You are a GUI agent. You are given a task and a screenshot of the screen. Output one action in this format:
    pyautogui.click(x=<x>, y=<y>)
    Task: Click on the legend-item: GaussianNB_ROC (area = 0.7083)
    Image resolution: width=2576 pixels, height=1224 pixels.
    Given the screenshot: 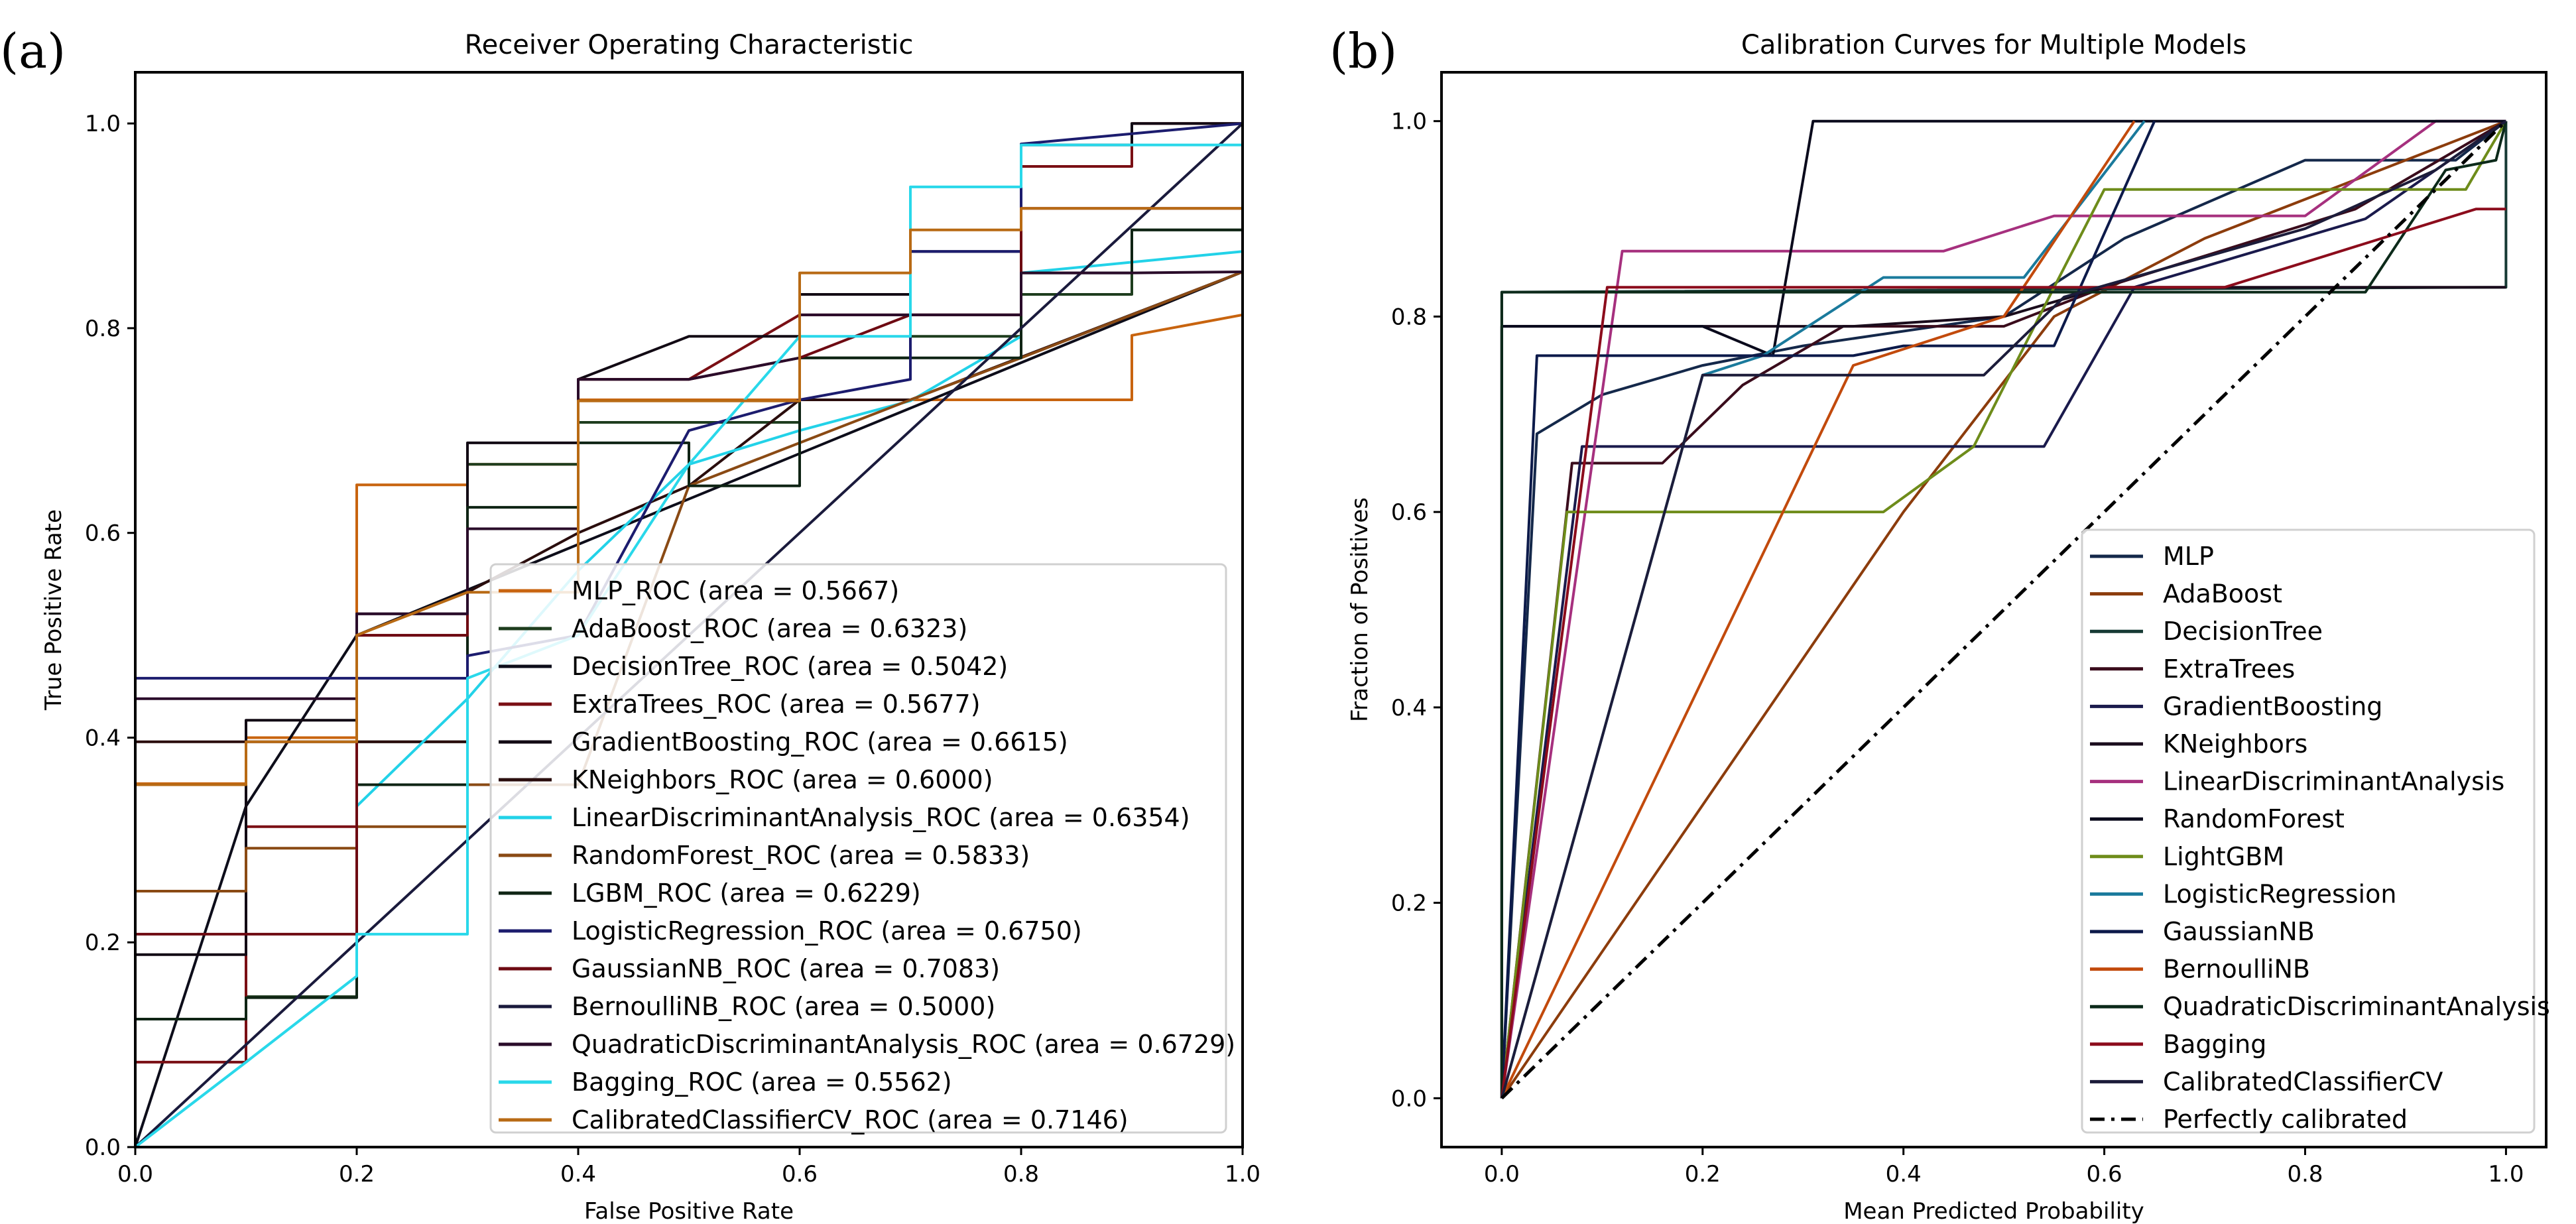 What is the action you would take?
    pyautogui.click(x=749, y=968)
    